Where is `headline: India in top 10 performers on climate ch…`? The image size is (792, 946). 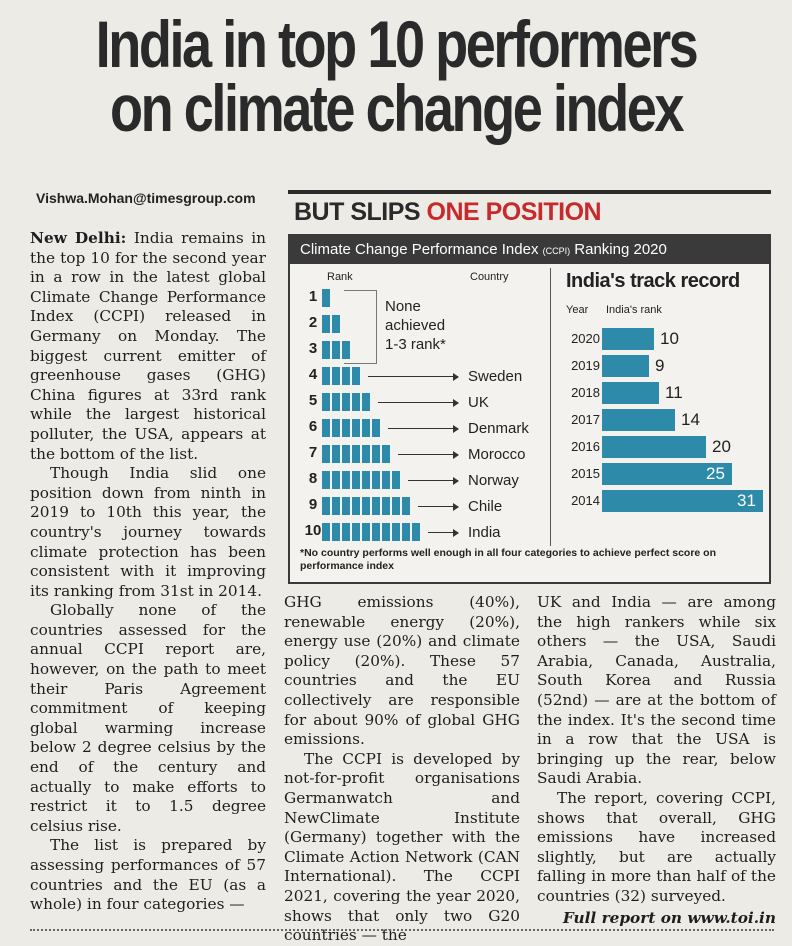
headline: India in top 10 performers on climate ch… is located at coordinates (395, 74).